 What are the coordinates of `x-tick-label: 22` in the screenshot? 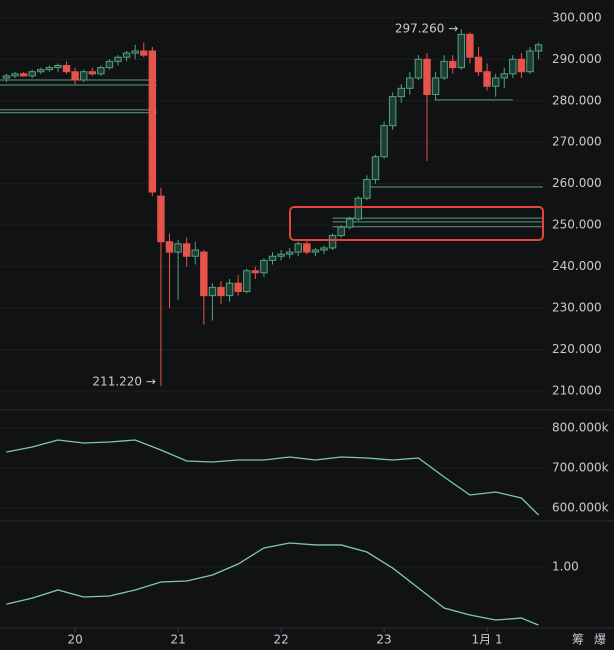 It's located at (280, 640).